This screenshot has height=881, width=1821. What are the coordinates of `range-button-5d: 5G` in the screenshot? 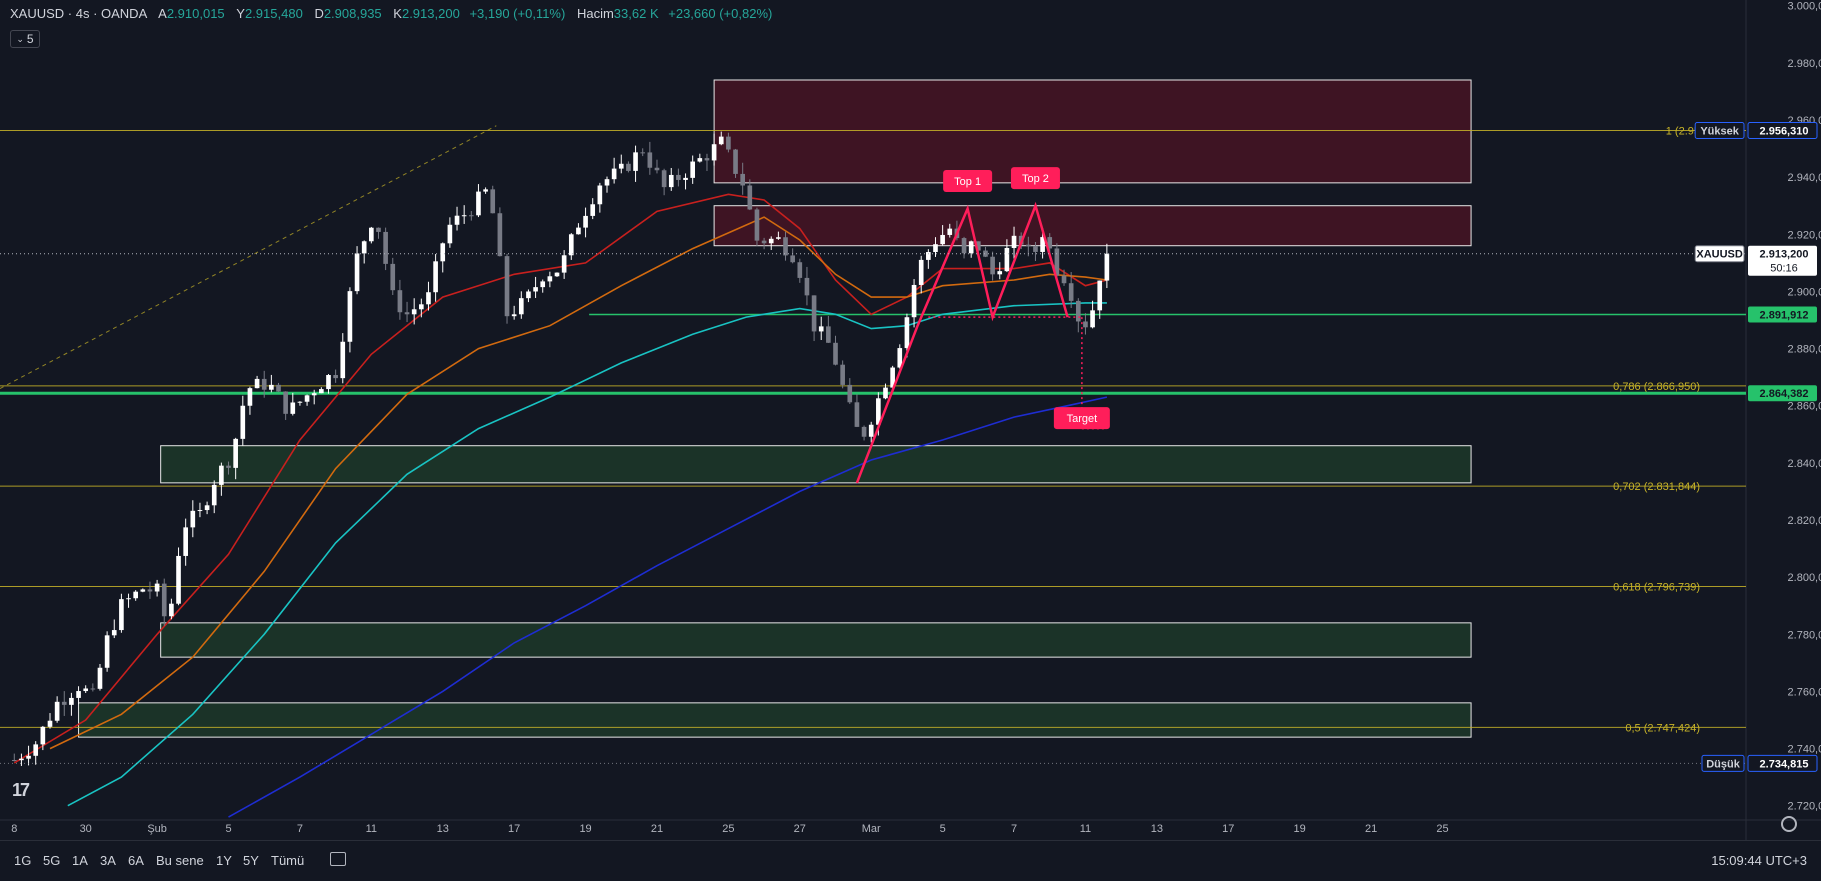 It's located at (52, 860).